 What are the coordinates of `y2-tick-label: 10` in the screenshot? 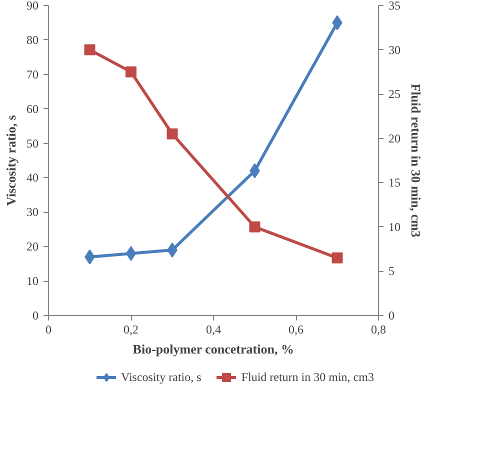 It's located at (394, 227).